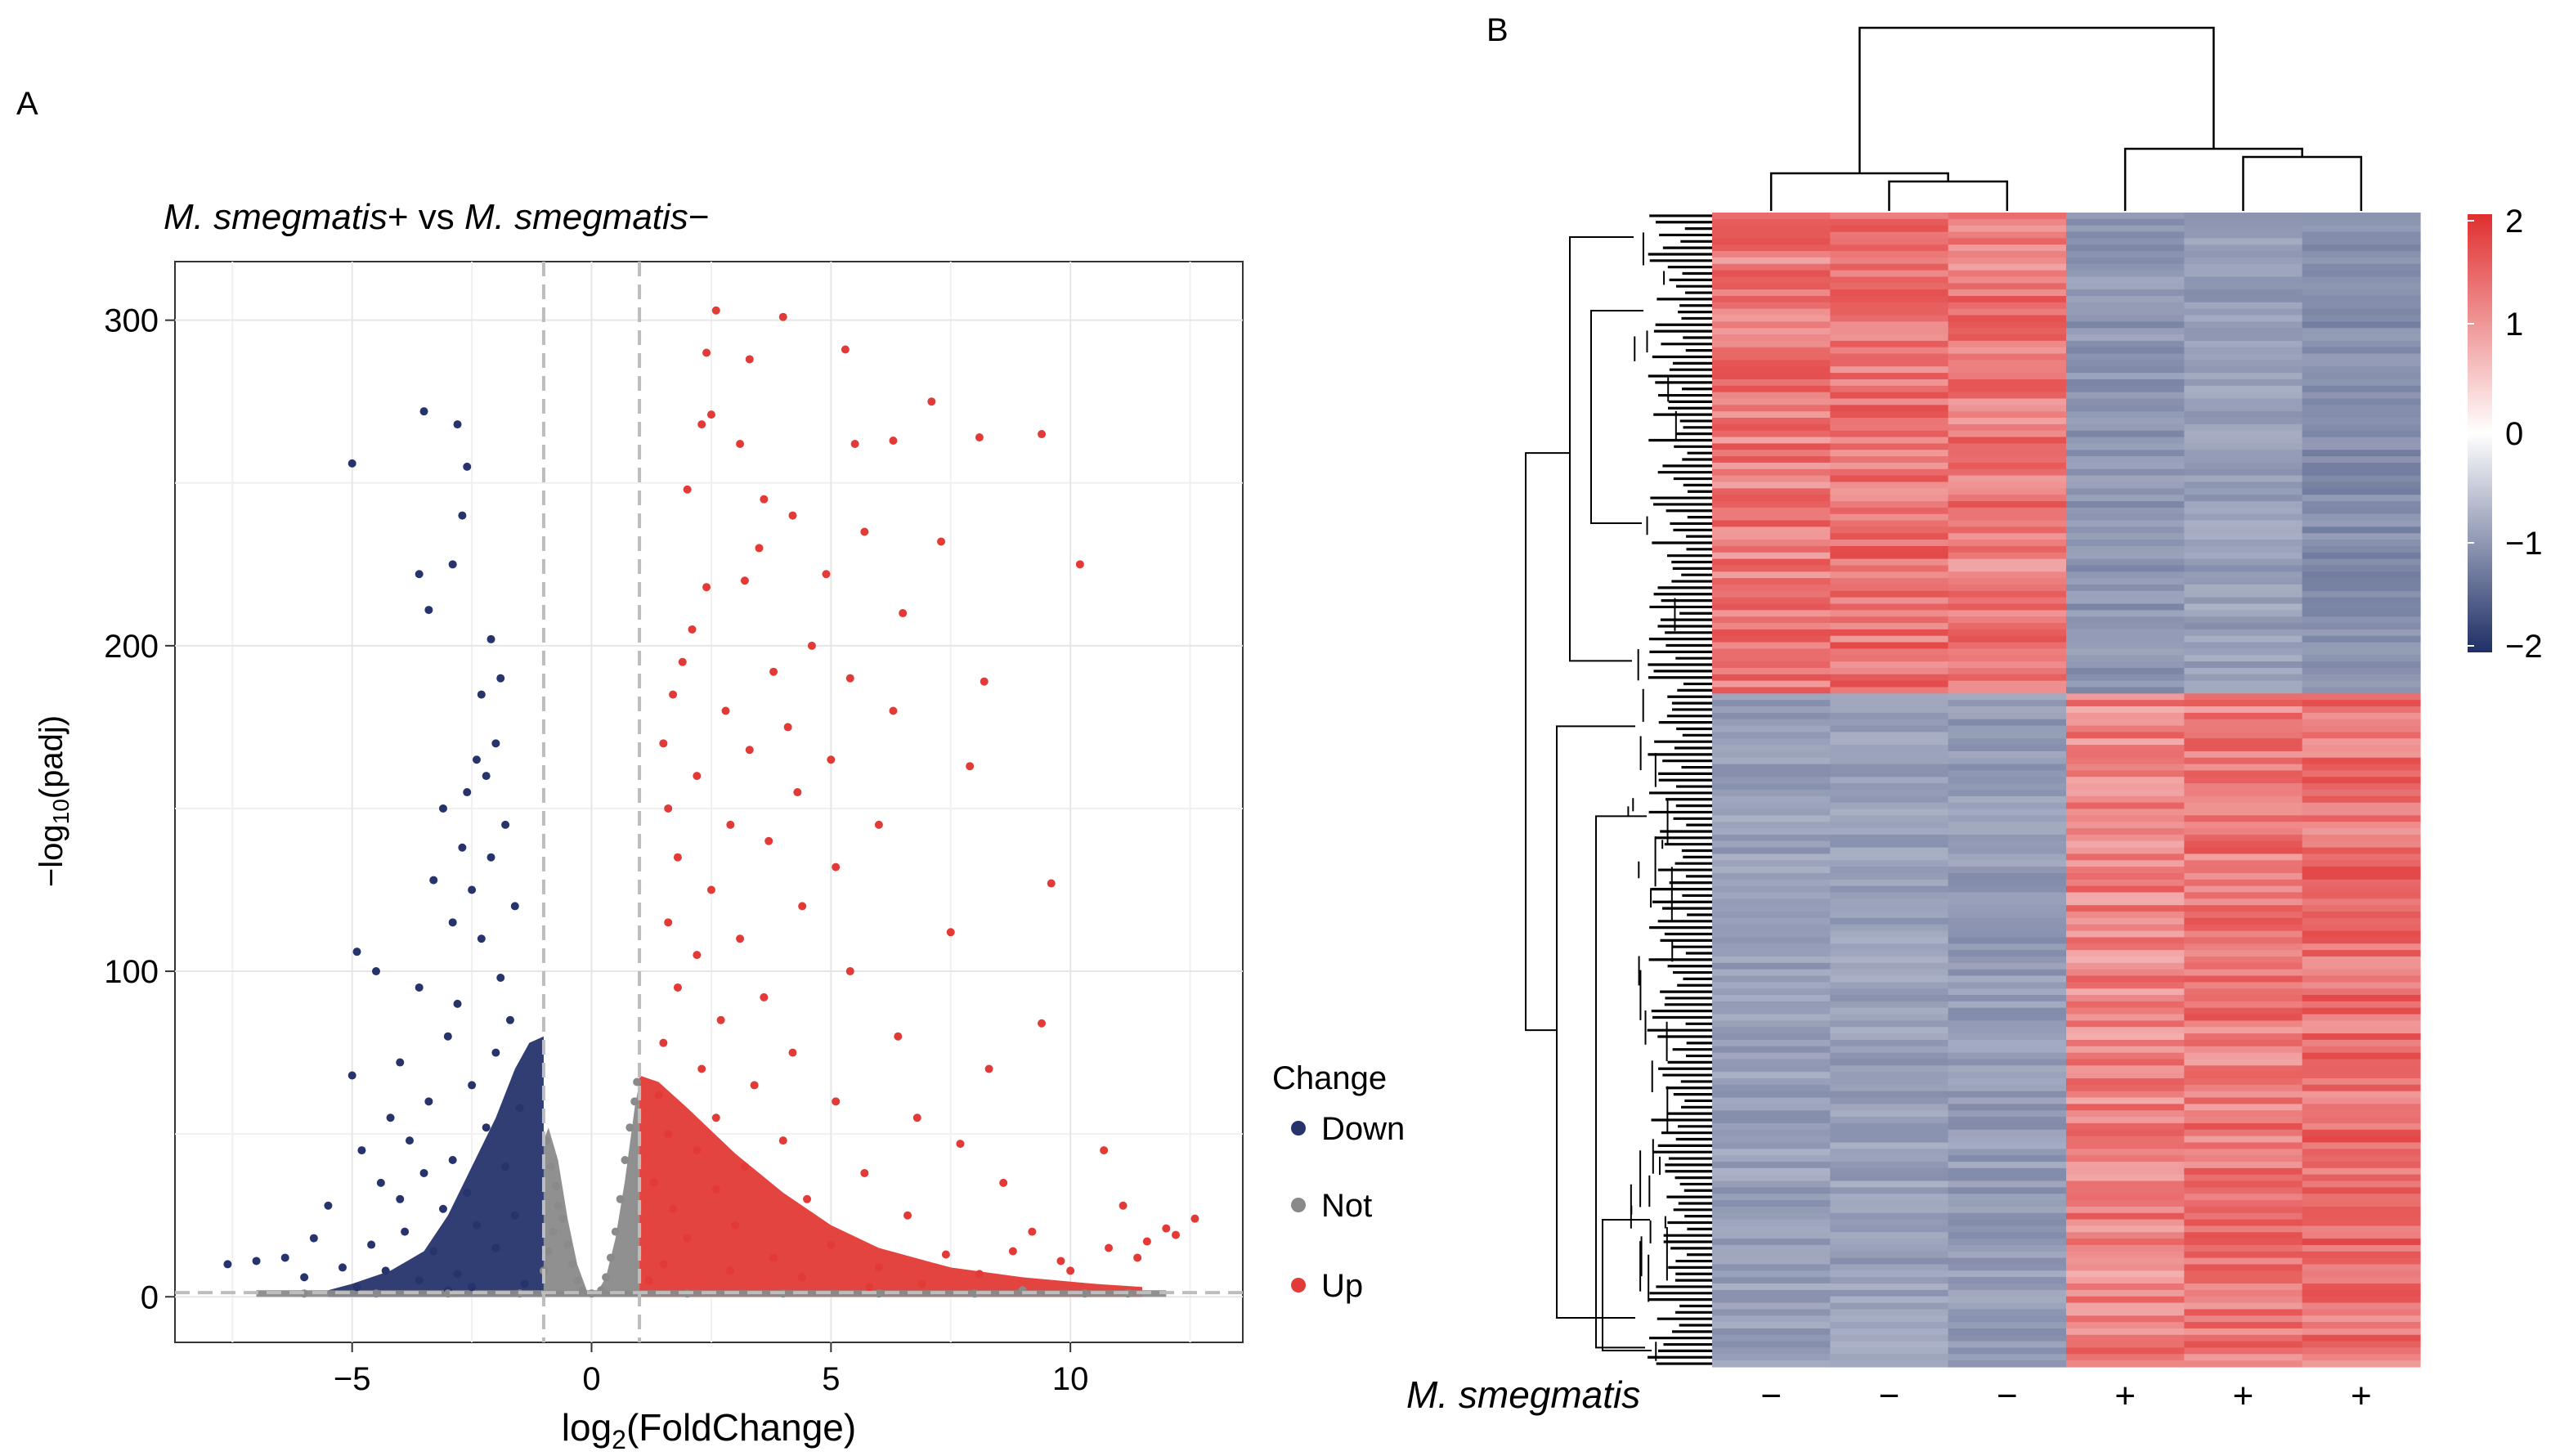 The width and height of the screenshot is (2551, 1456). What do you see at coordinates (1498, 30) in the screenshot?
I see `panel-b-label: B` at bounding box center [1498, 30].